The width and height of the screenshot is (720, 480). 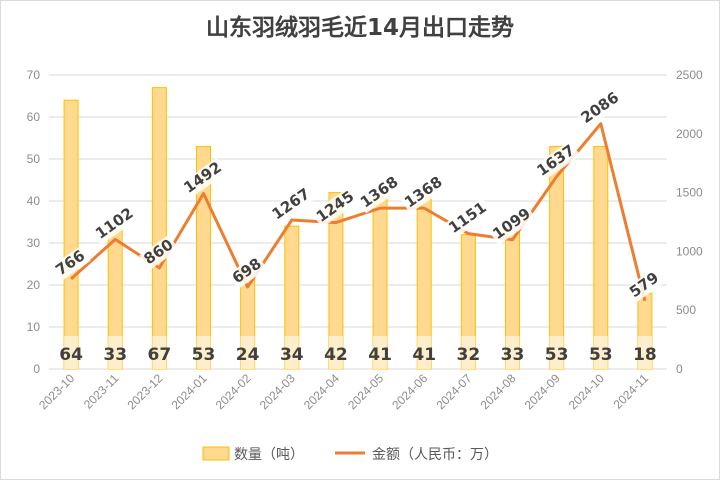 I want to click on y-right-tick-label: 500, so click(x=686, y=310).